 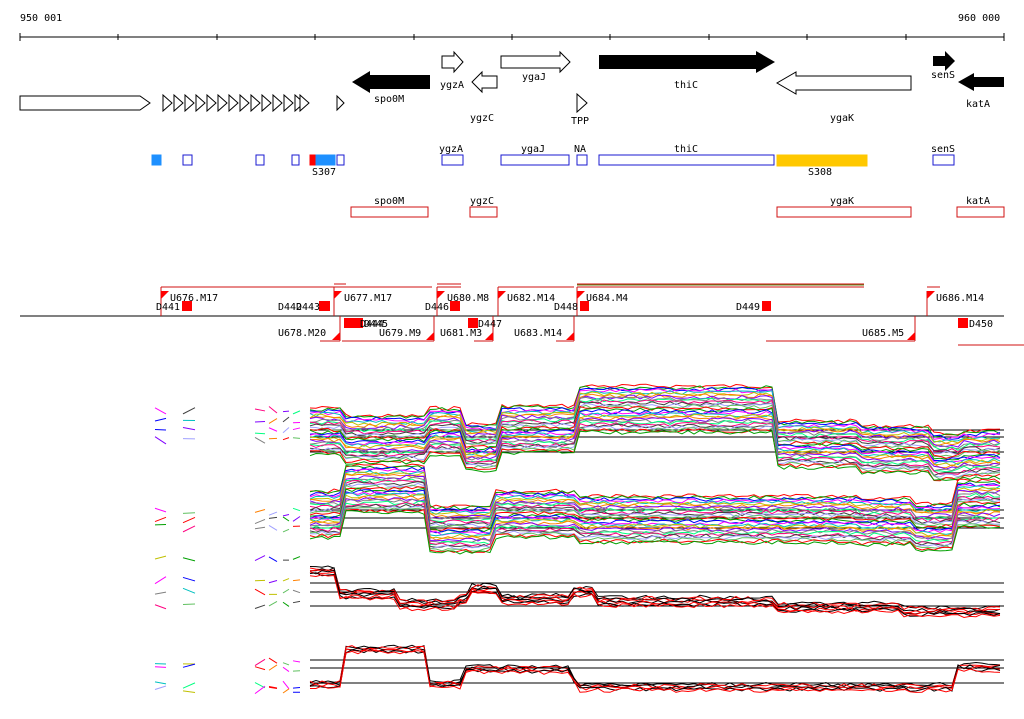 What do you see at coordinates (944, 61) in the screenshot?
I see `gene-senS` at bounding box center [944, 61].